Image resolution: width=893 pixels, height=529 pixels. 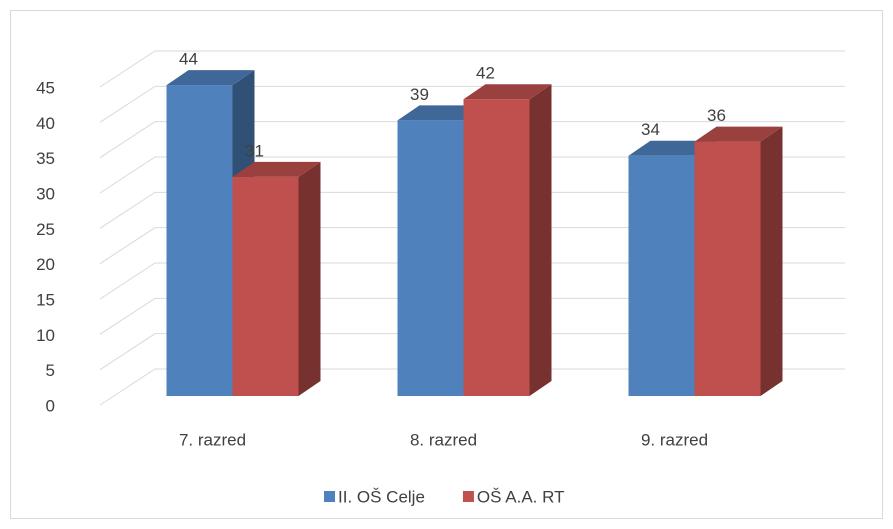 I want to click on x-tick-label: 8. razred, so click(x=443, y=439).